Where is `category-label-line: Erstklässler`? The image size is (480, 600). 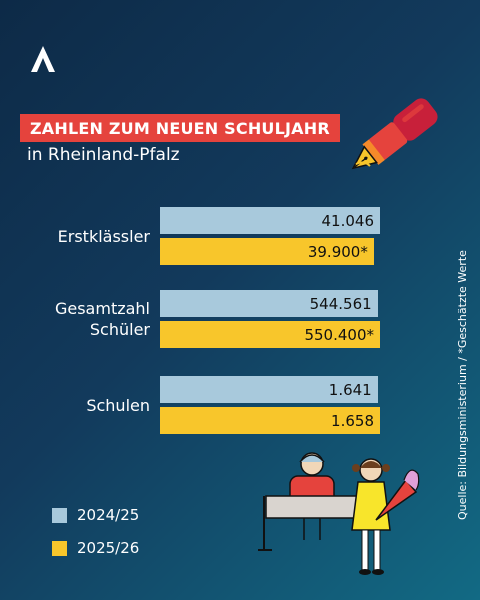
category-label-line: Erstklässler is located at coordinates (103, 236).